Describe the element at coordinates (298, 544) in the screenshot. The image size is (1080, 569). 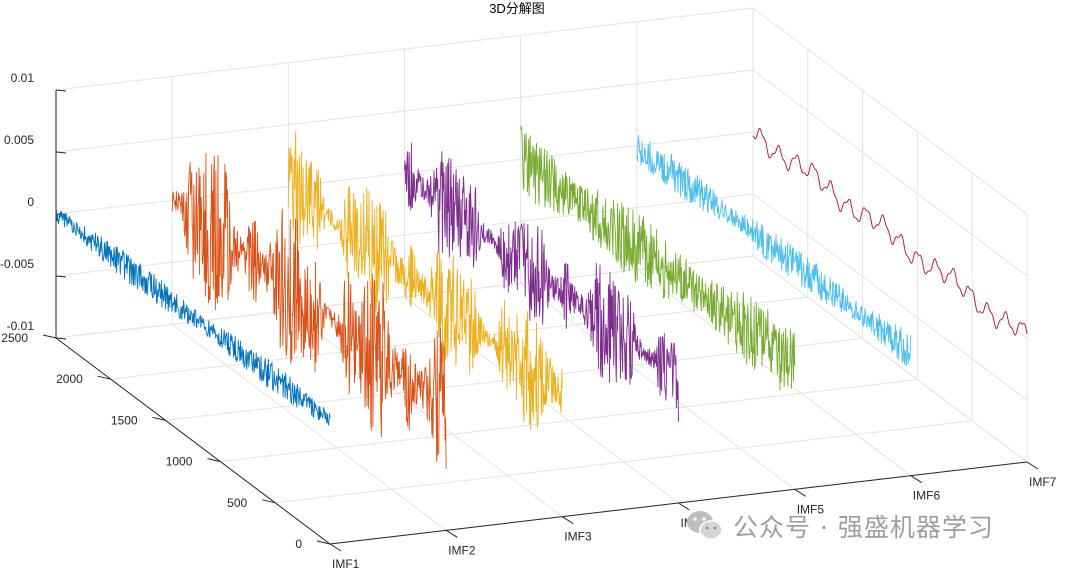
I see `y-tick-label: 0` at that location.